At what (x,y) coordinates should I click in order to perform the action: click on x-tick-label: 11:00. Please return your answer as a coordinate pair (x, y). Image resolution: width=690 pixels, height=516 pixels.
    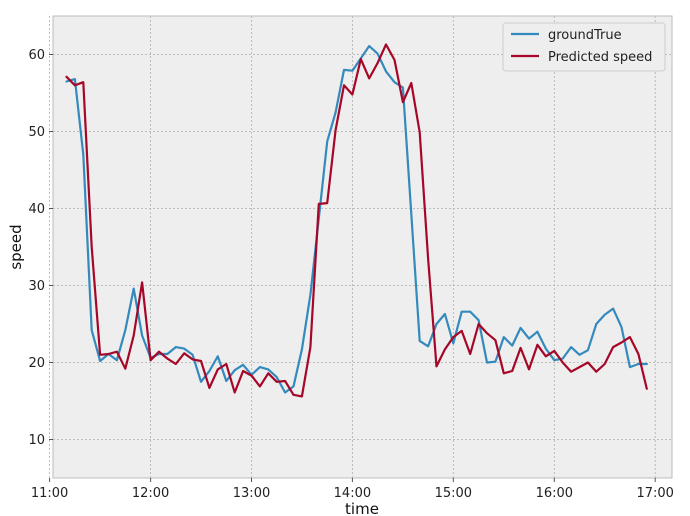
    Looking at the image, I should click on (49, 493).